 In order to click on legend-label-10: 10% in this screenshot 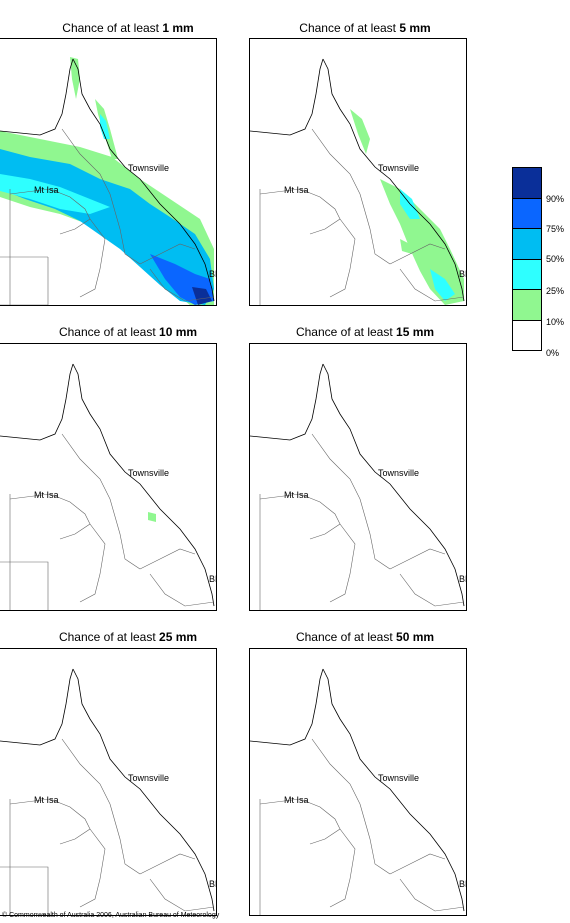, I will do `click(555, 322)`.